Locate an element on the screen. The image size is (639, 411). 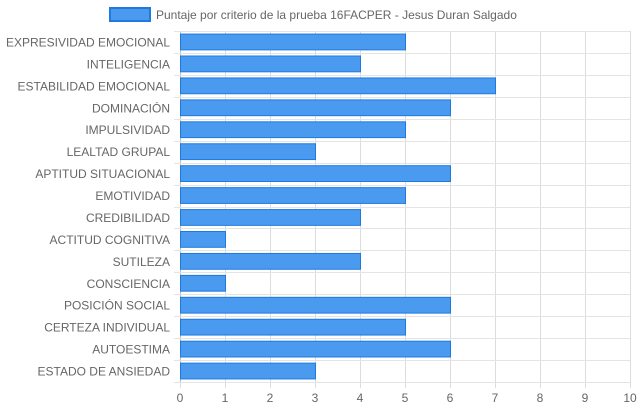
x-tick-label: 9 is located at coordinates (585, 398).